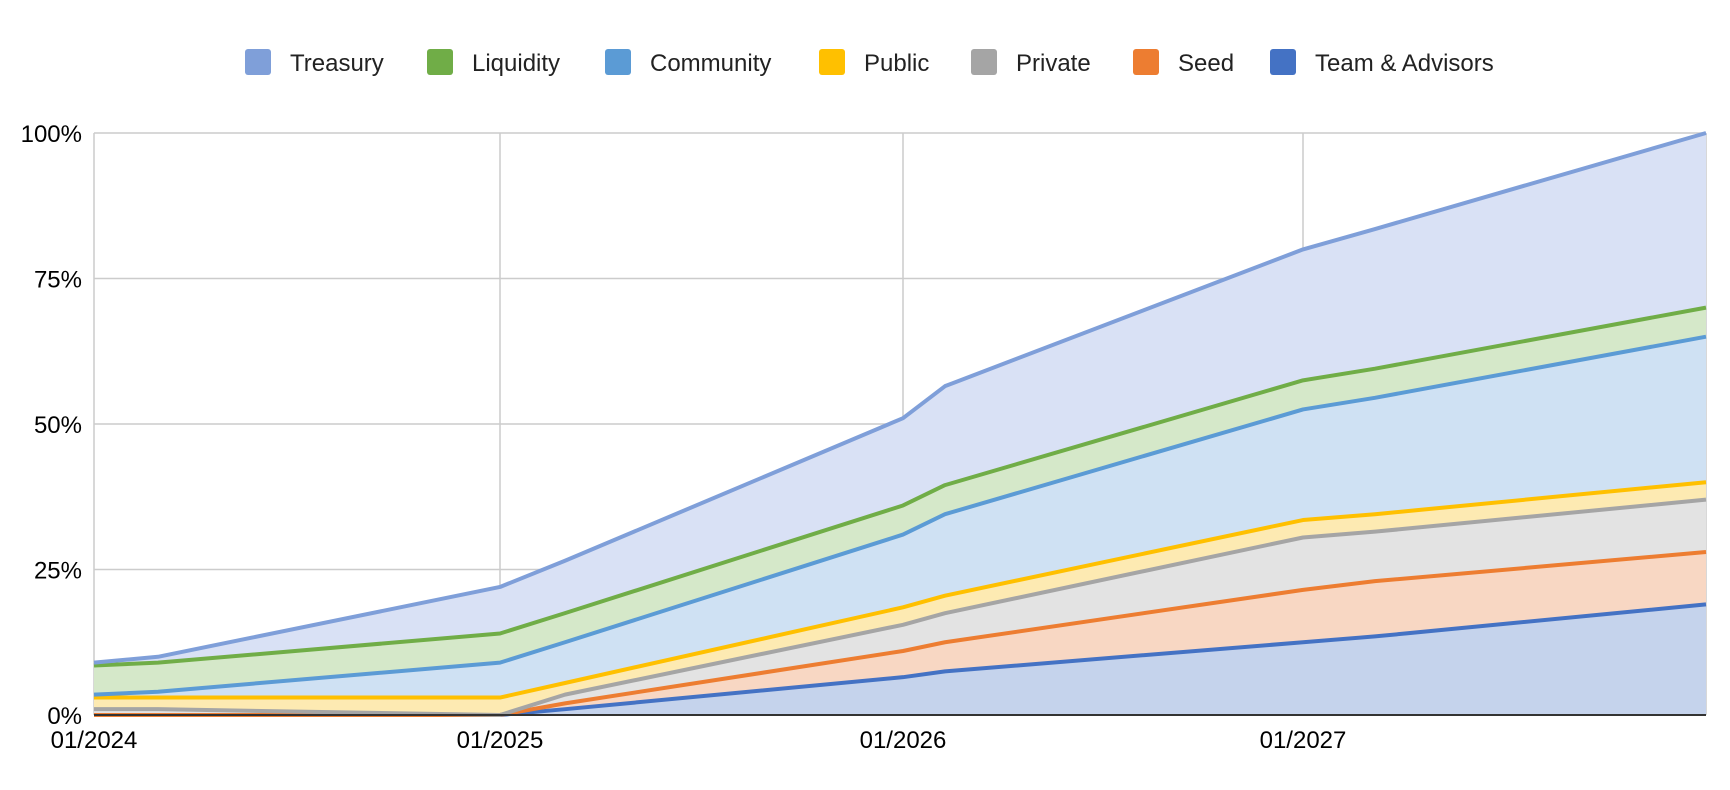  I want to click on legend-label: Private, so click(1053, 63).